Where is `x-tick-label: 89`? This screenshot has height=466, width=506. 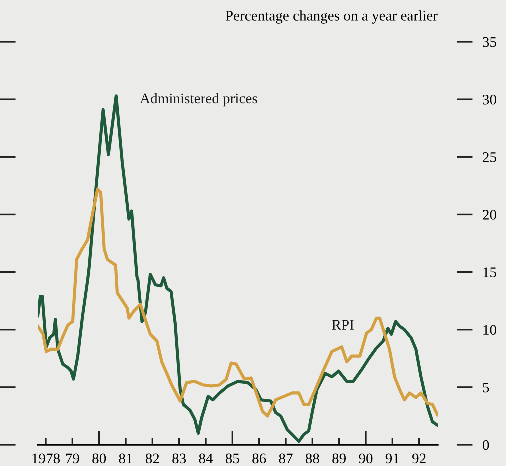 x-tick-label: 89 is located at coordinates (339, 459).